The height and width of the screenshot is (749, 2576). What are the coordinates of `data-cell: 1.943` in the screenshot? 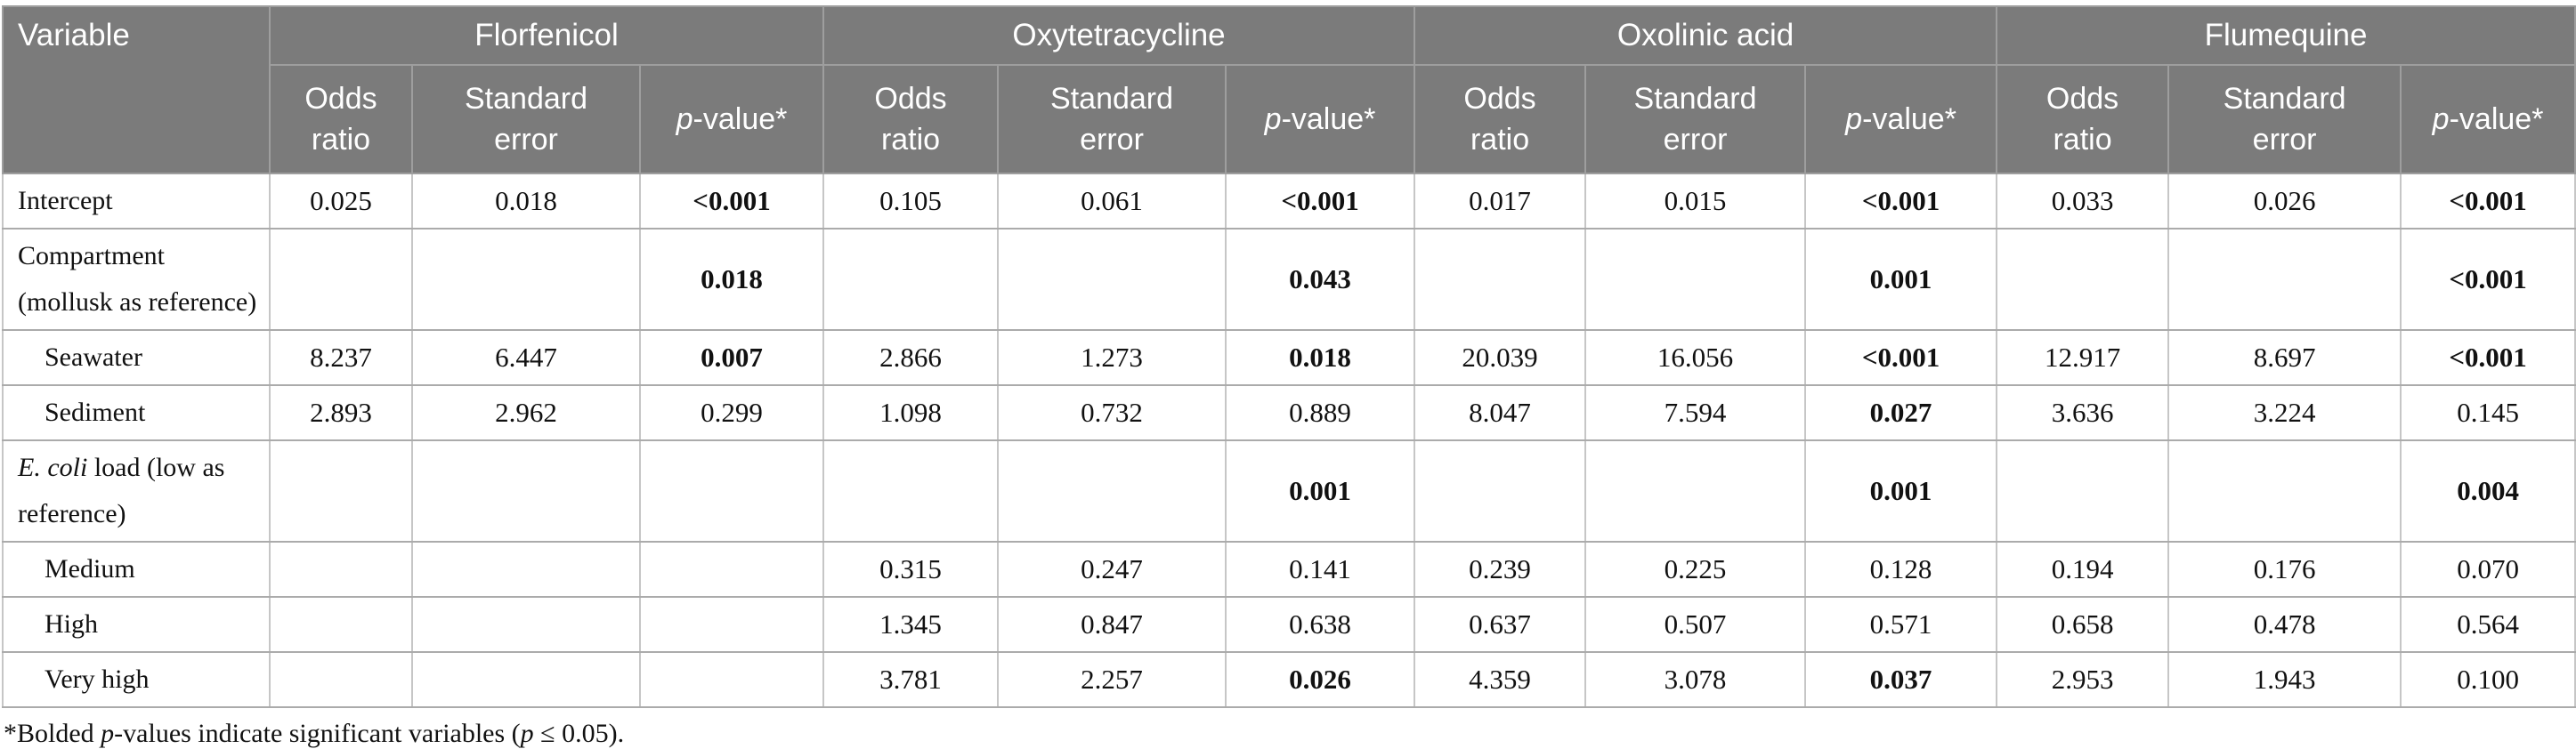 It's located at (2284, 679).